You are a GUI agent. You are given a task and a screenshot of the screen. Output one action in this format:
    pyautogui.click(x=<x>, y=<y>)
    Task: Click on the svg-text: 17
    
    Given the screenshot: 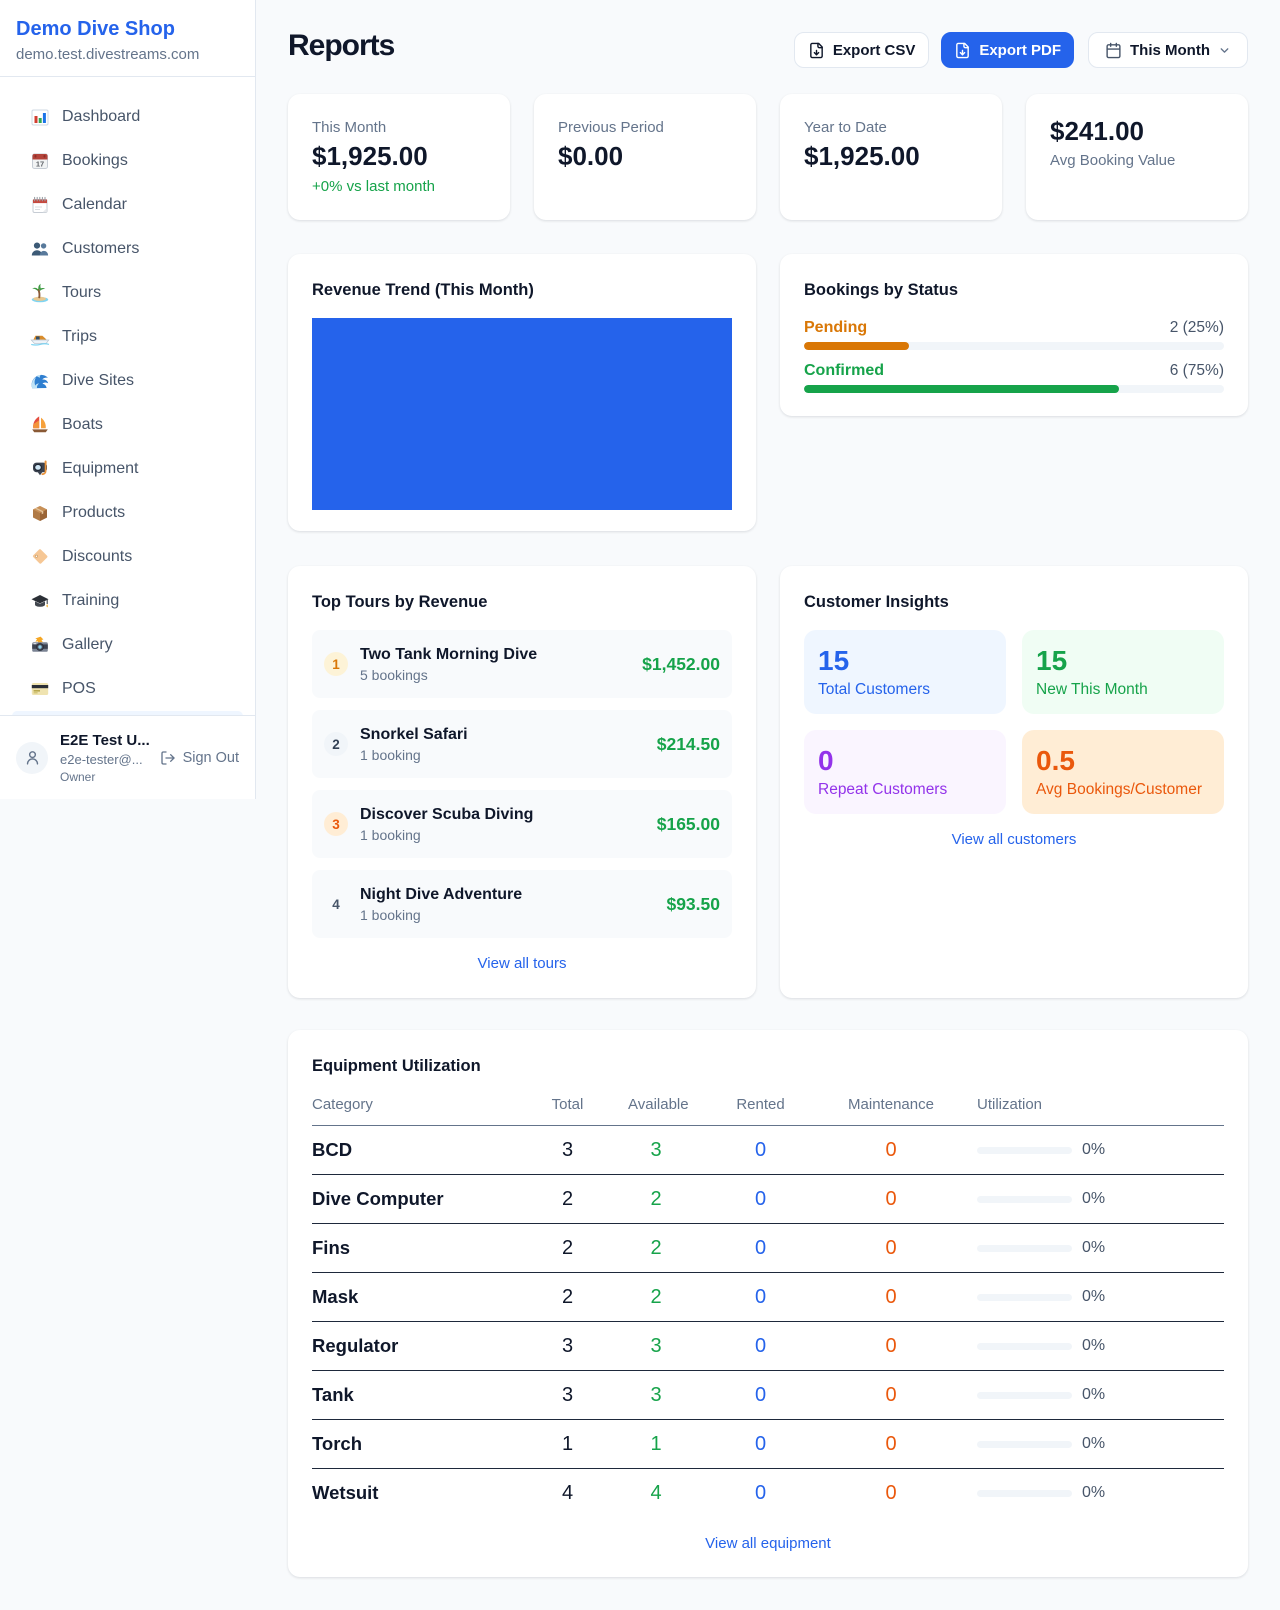 What is the action you would take?
    pyautogui.click(x=40, y=164)
    